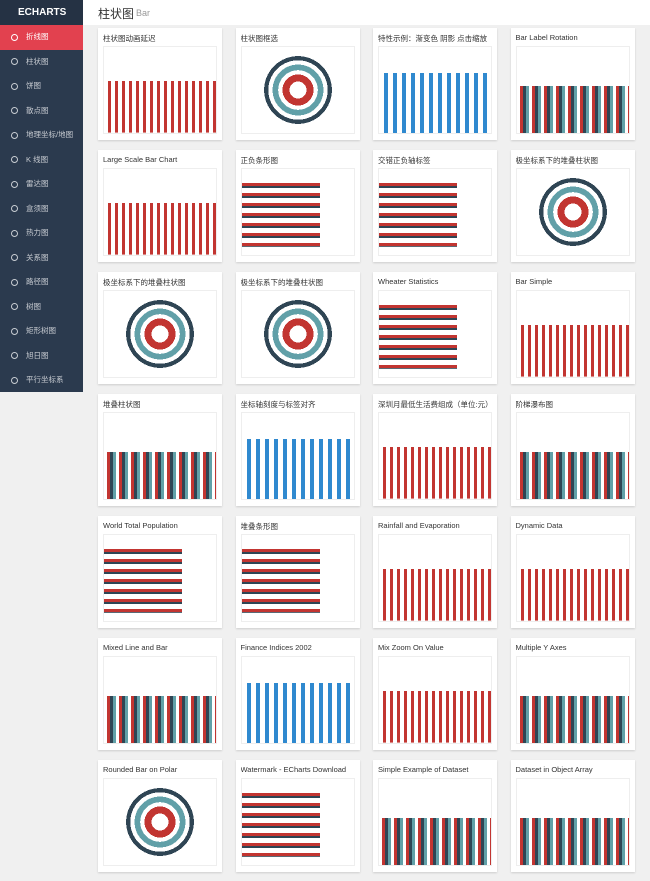  Describe the element at coordinates (276, 647) in the screenshot. I see `card-title: Finance Indices 2002` at that location.